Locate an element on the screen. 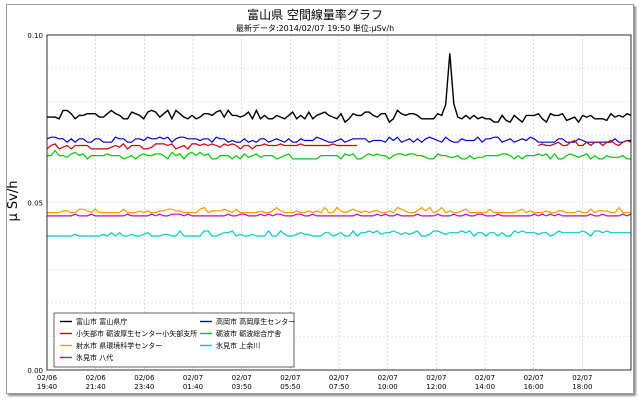 Image resolution: width=640 pixels, height=400 pixels. legend-label: 氷見市 上余川 is located at coordinates (238, 345).